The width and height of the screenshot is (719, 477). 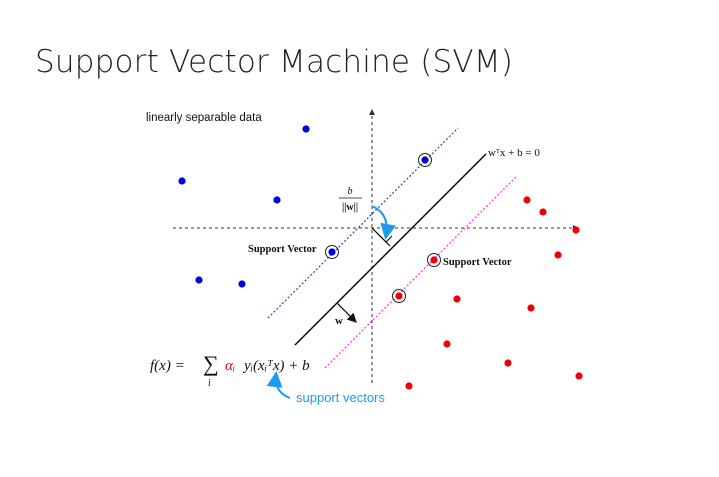 What do you see at coordinates (278, 385) in the screenshot?
I see `support-vectors-pointer-arrow` at bounding box center [278, 385].